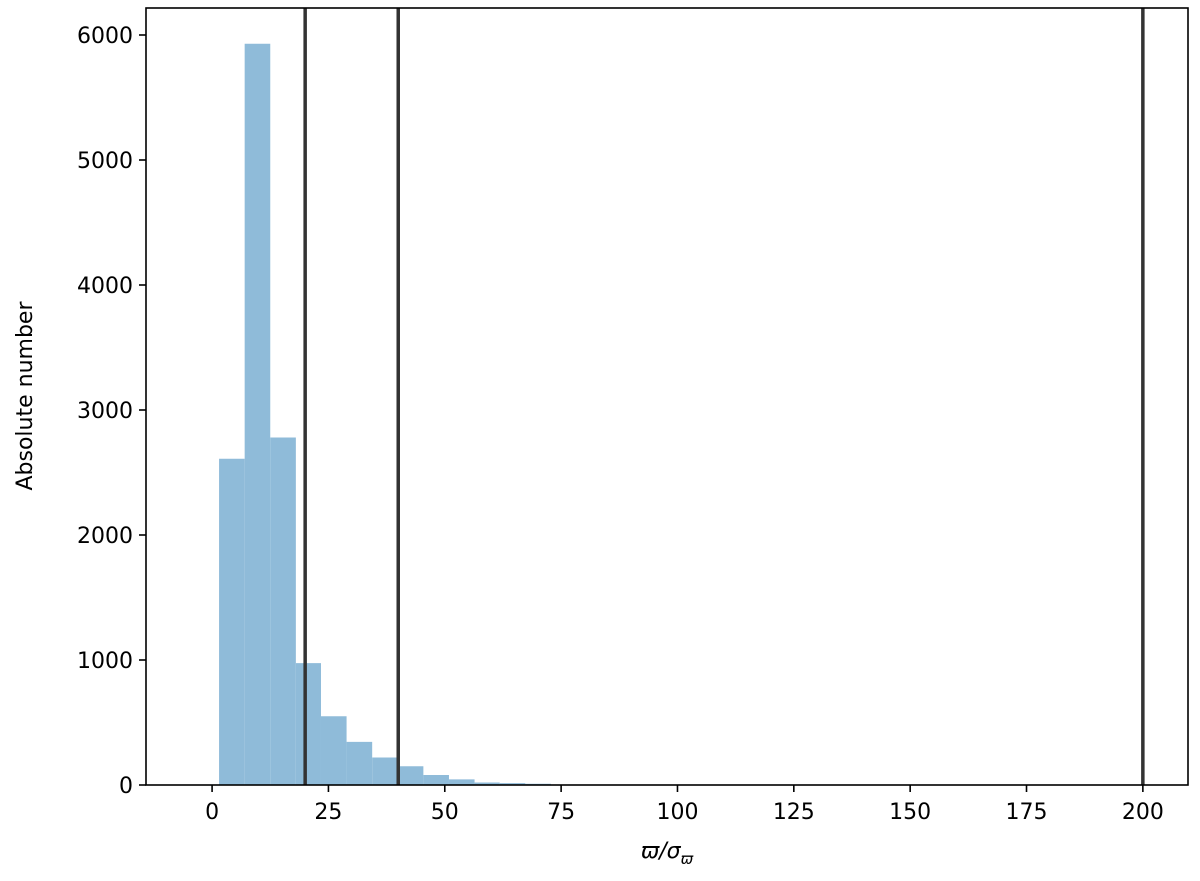 The width and height of the screenshot is (1200, 881). What do you see at coordinates (561, 812) in the screenshot?
I see `x-tick-label: 75` at bounding box center [561, 812].